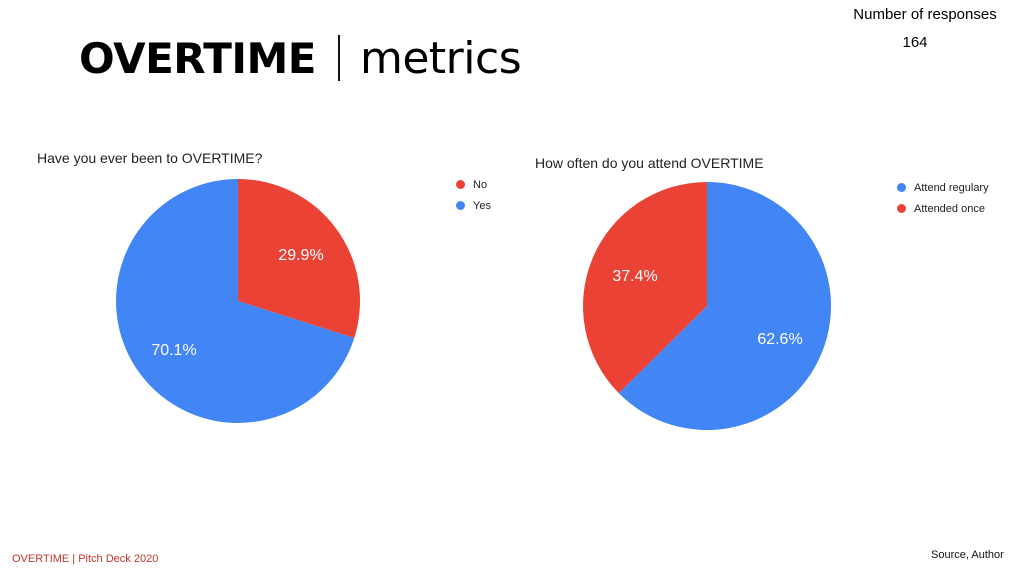 The image size is (1024, 576). What do you see at coordinates (915, 42) in the screenshot?
I see `responses-count: 164` at bounding box center [915, 42].